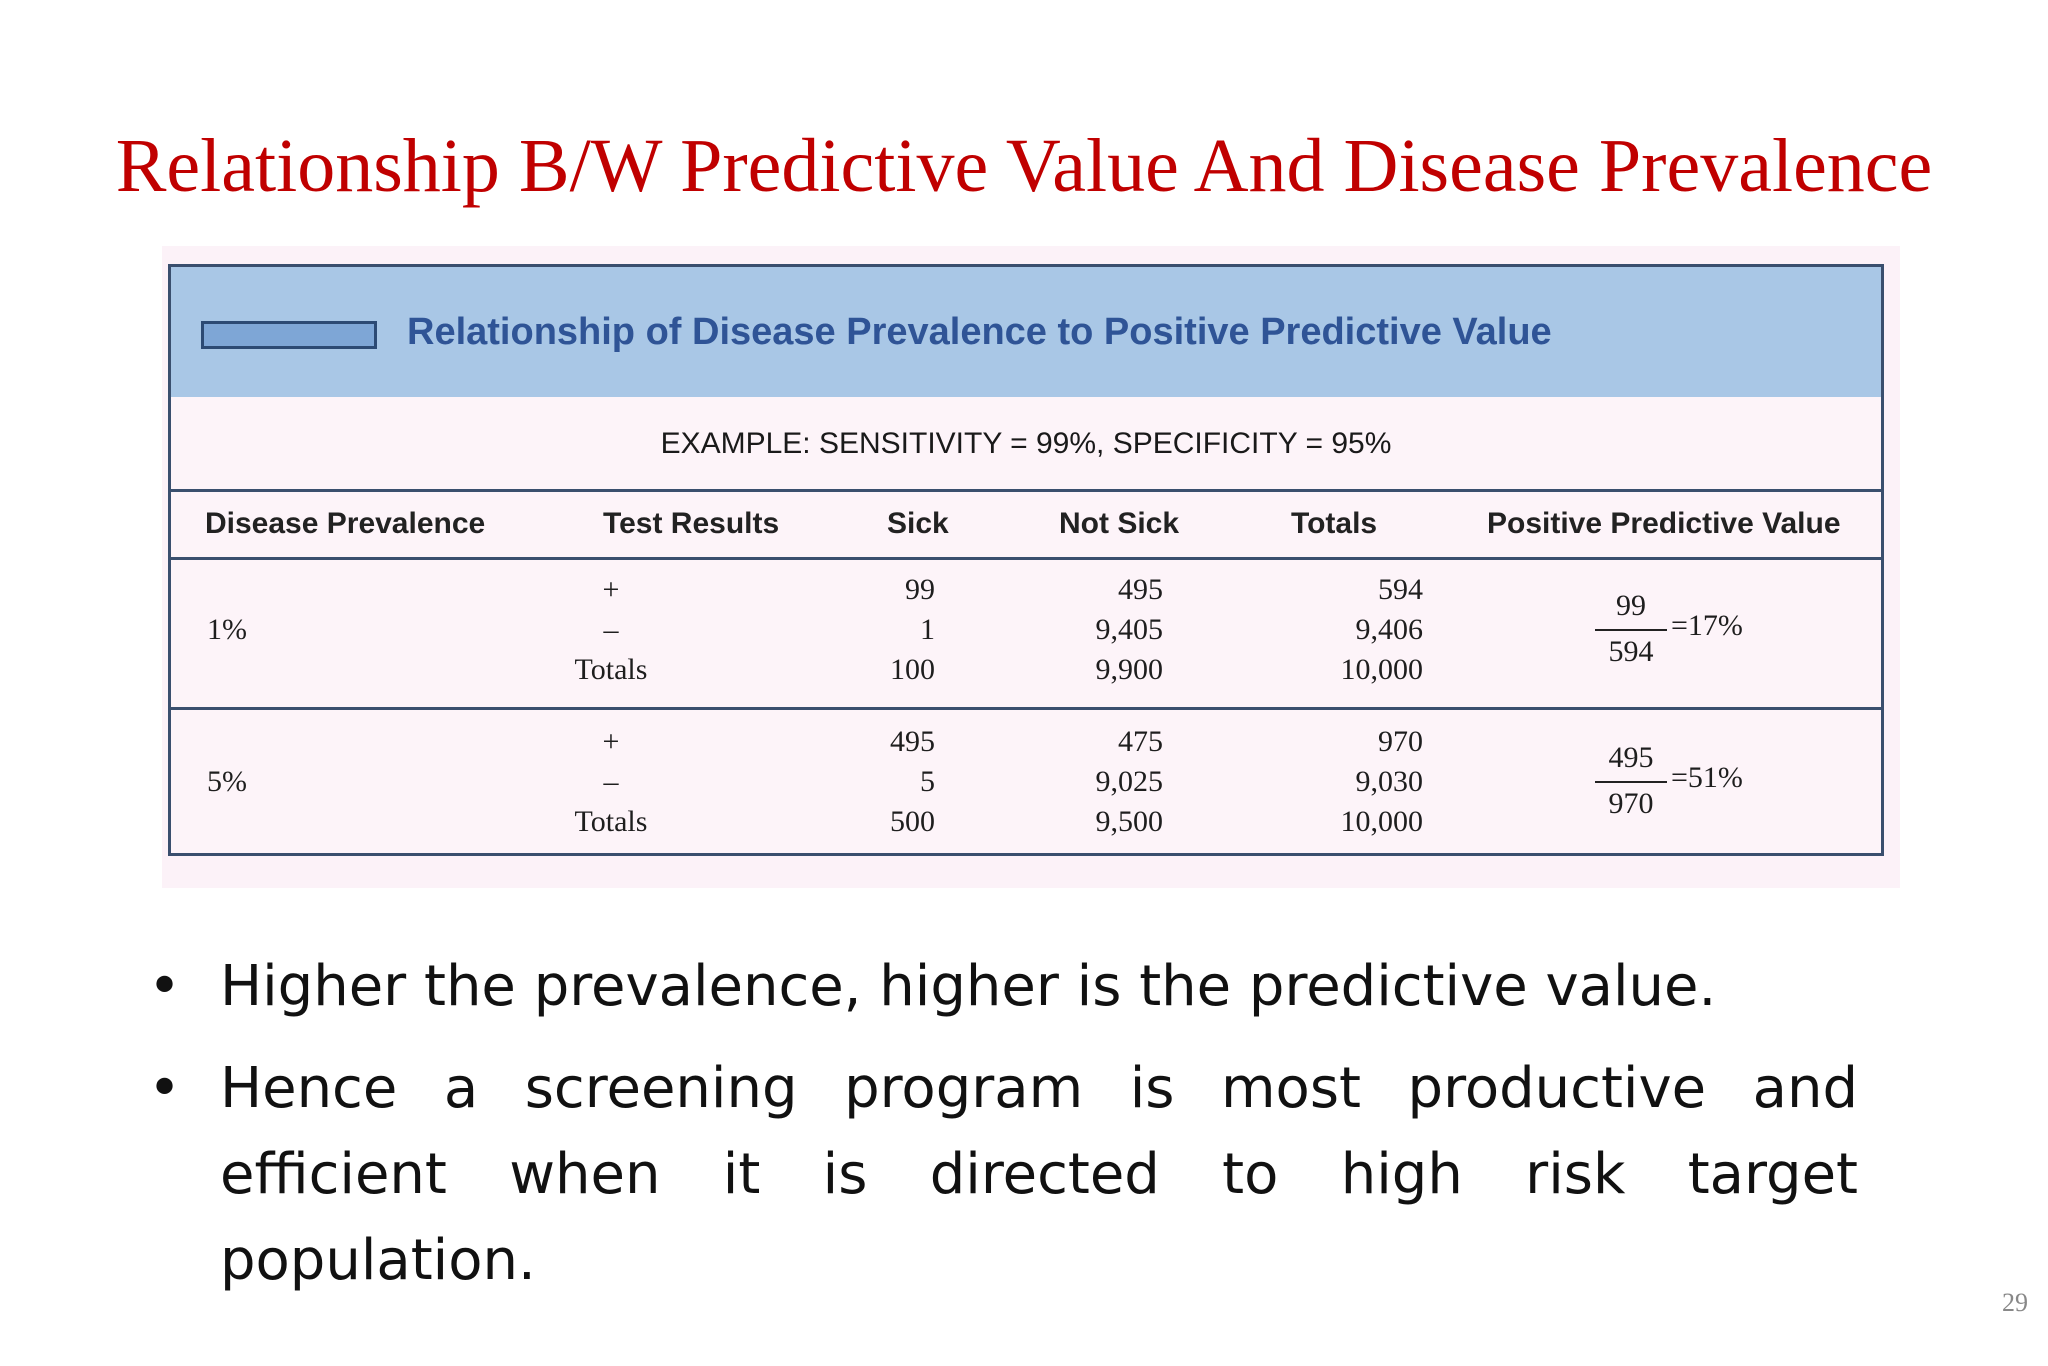 The image size is (2048, 1366). I want to click on prevalence-cell: 5%, so click(227, 781).